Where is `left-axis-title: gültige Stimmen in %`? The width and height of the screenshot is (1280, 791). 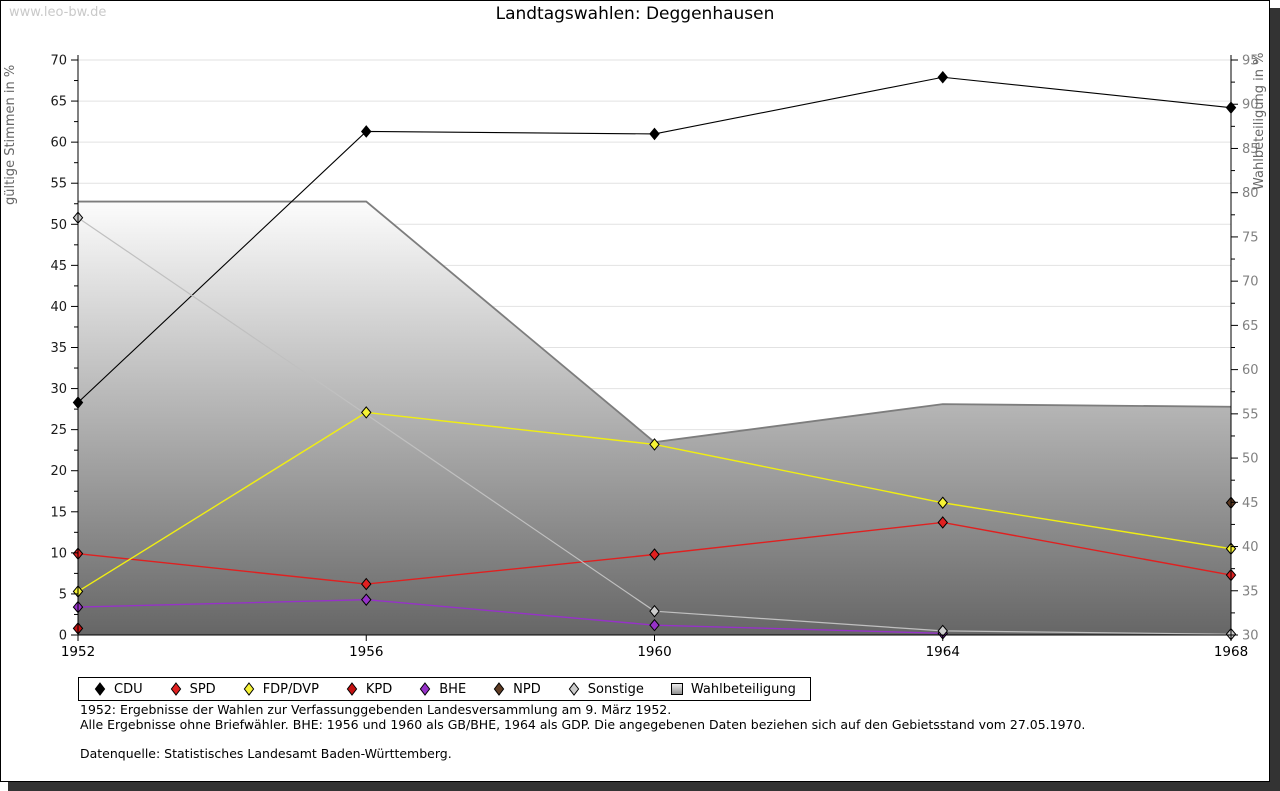 left-axis-title: gültige Stimmen in % is located at coordinates (10, 135).